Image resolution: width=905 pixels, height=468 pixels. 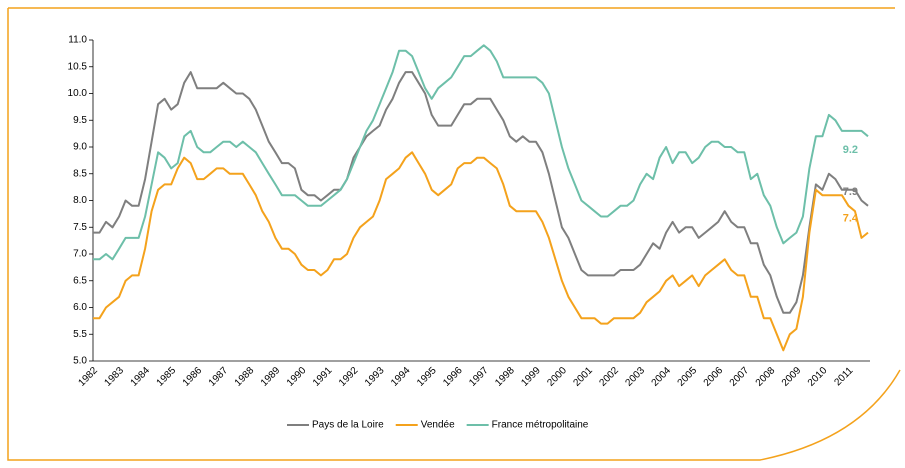 I want to click on x-tick-label: 1997, so click(x=479, y=377).